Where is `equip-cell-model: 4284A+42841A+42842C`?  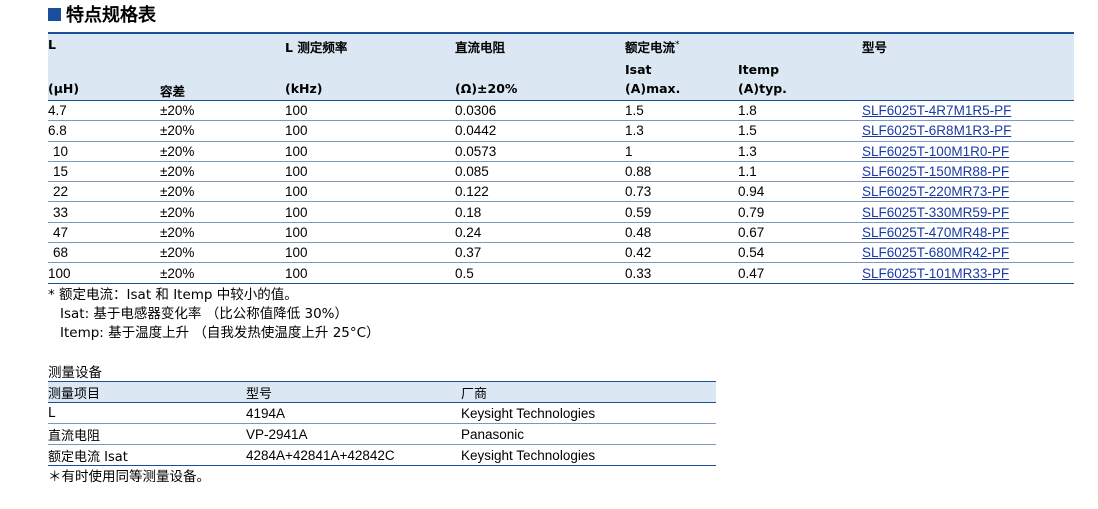
equip-cell-model: 4284A+42841A+42842C is located at coordinates (353, 455).